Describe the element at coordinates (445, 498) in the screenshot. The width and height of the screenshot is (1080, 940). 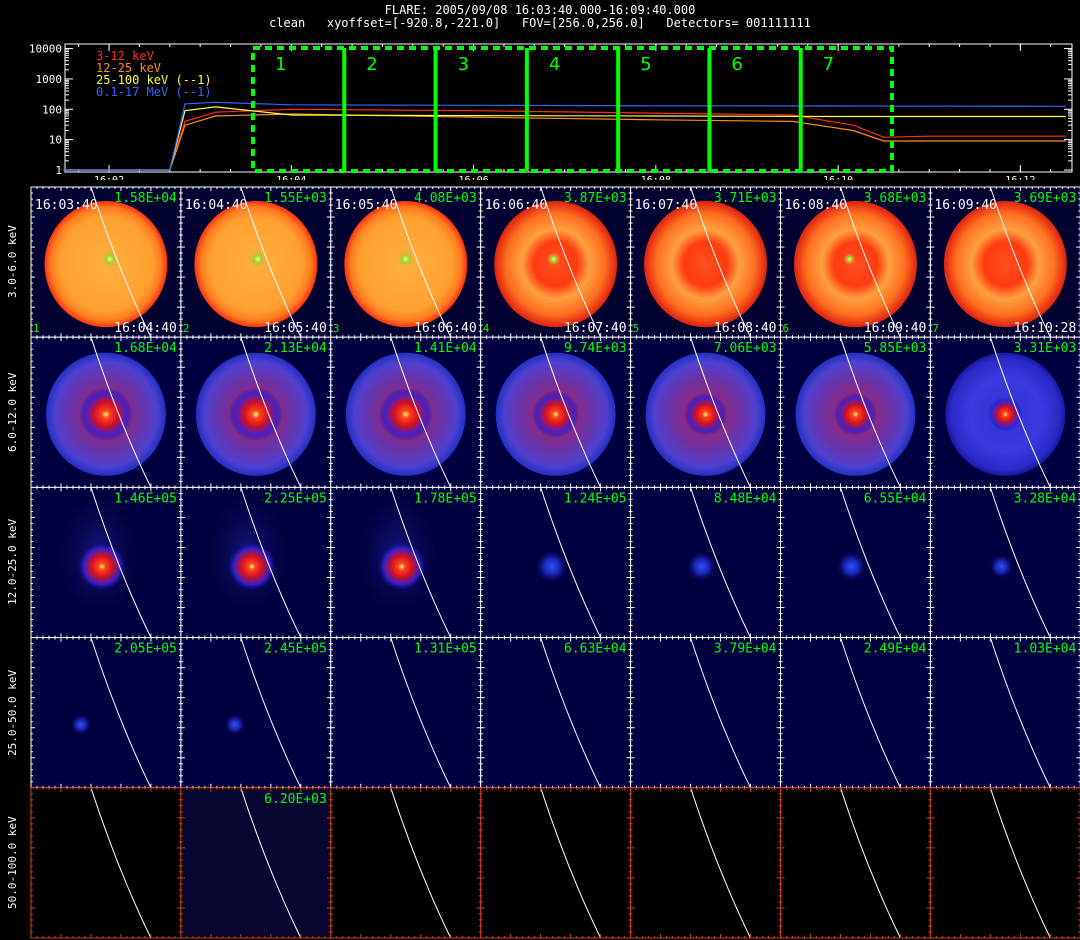
I see `peak-value: 1.78E+05` at that location.